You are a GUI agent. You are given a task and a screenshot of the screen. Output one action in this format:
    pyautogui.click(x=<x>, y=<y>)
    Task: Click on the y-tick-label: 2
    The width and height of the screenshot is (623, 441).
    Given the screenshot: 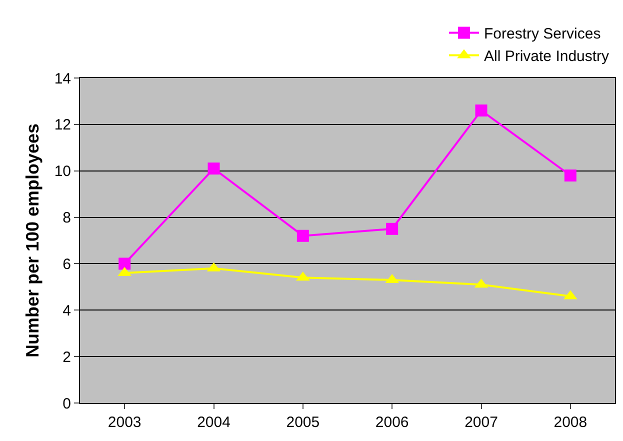 What is the action you would take?
    pyautogui.click(x=66, y=357)
    